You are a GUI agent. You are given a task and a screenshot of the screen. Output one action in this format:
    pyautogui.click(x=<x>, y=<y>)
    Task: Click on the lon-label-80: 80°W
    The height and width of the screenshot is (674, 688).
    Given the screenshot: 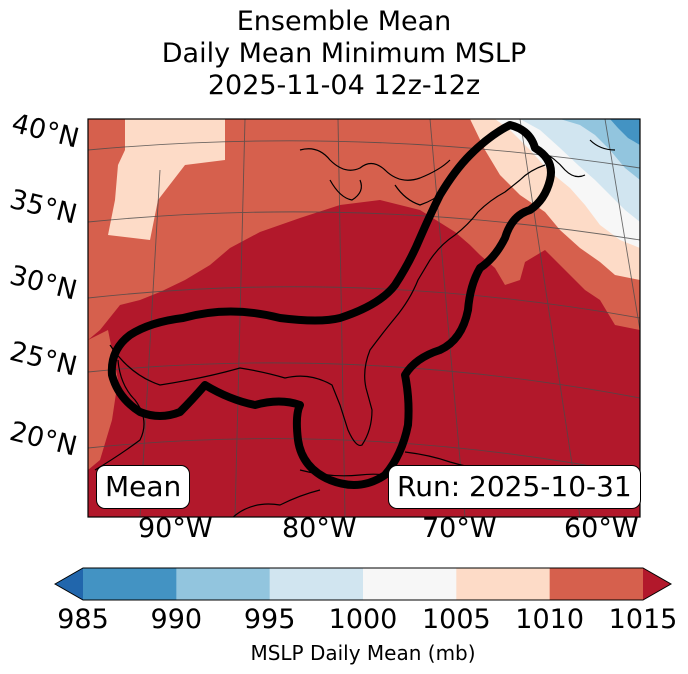 What is the action you would take?
    pyautogui.click(x=319, y=528)
    